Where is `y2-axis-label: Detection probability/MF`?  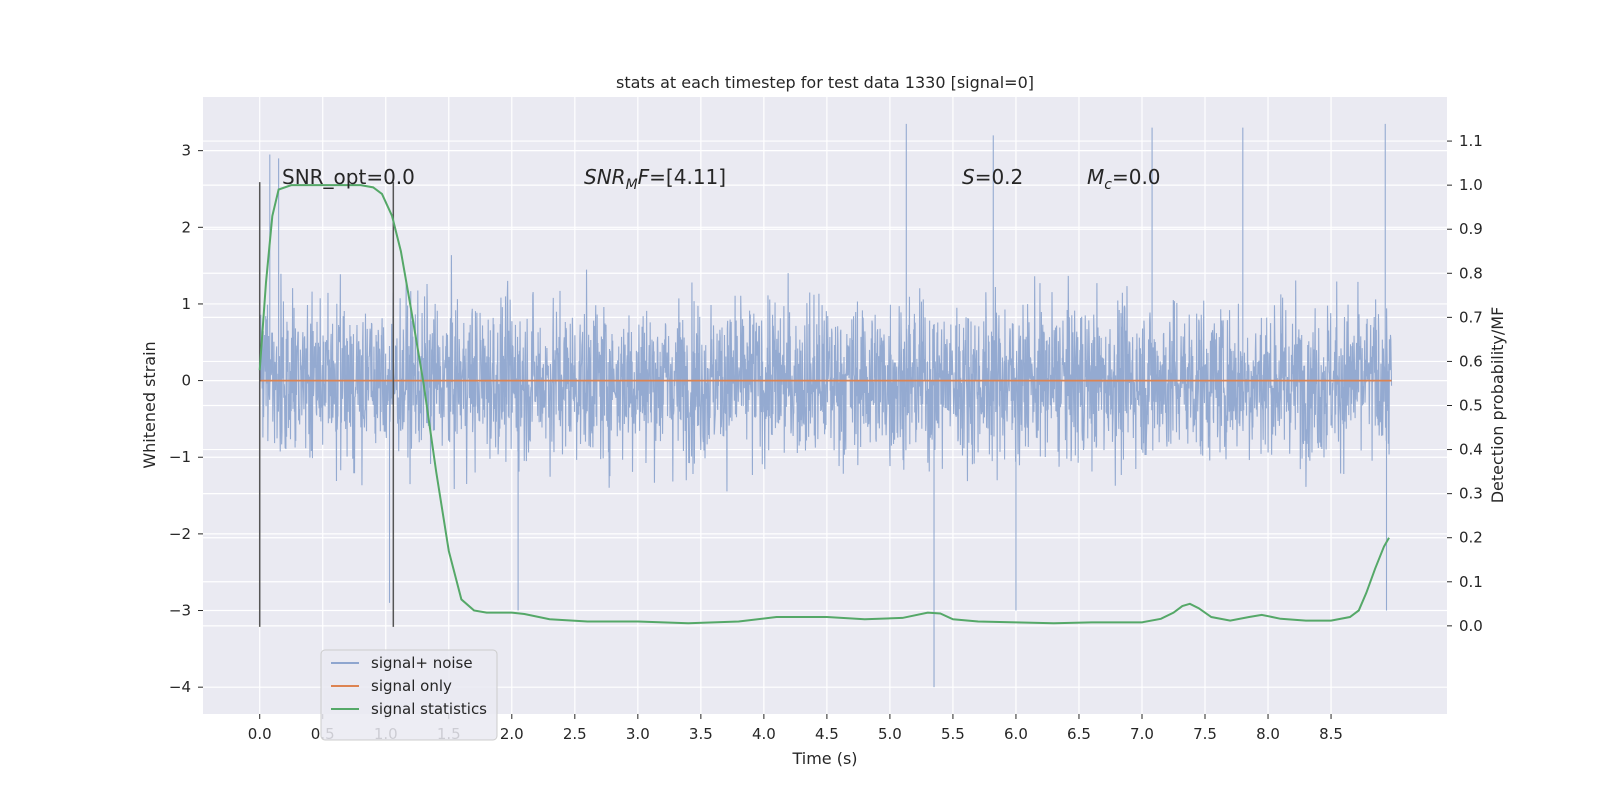 y2-axis-label: Detection probability/MF is located at coordinates (1497, 405).